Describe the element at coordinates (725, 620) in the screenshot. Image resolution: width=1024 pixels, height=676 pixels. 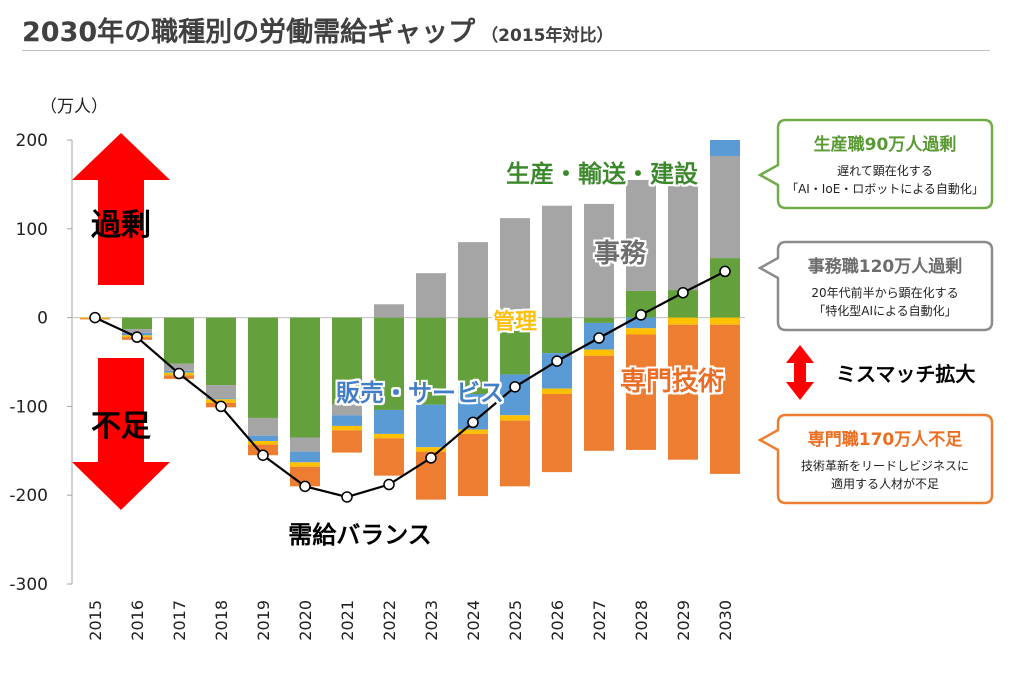
I see `x-tick-label: 2030` at that location.